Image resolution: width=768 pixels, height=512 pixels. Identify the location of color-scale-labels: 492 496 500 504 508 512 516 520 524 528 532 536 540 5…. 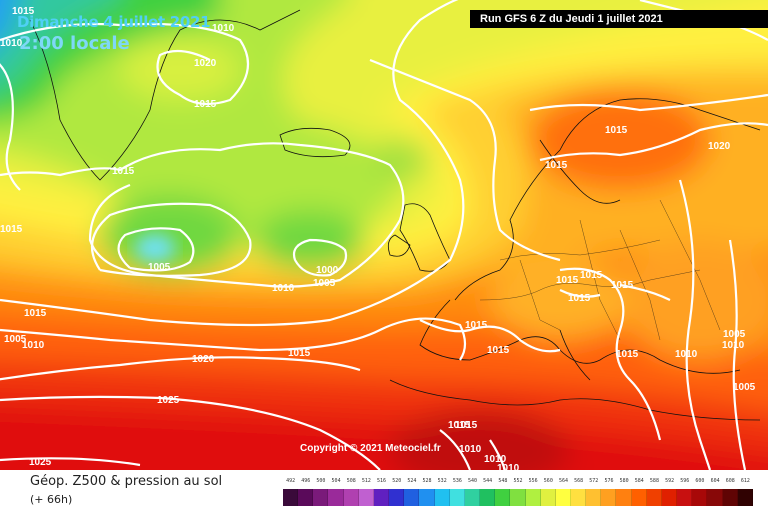
(518, 483).